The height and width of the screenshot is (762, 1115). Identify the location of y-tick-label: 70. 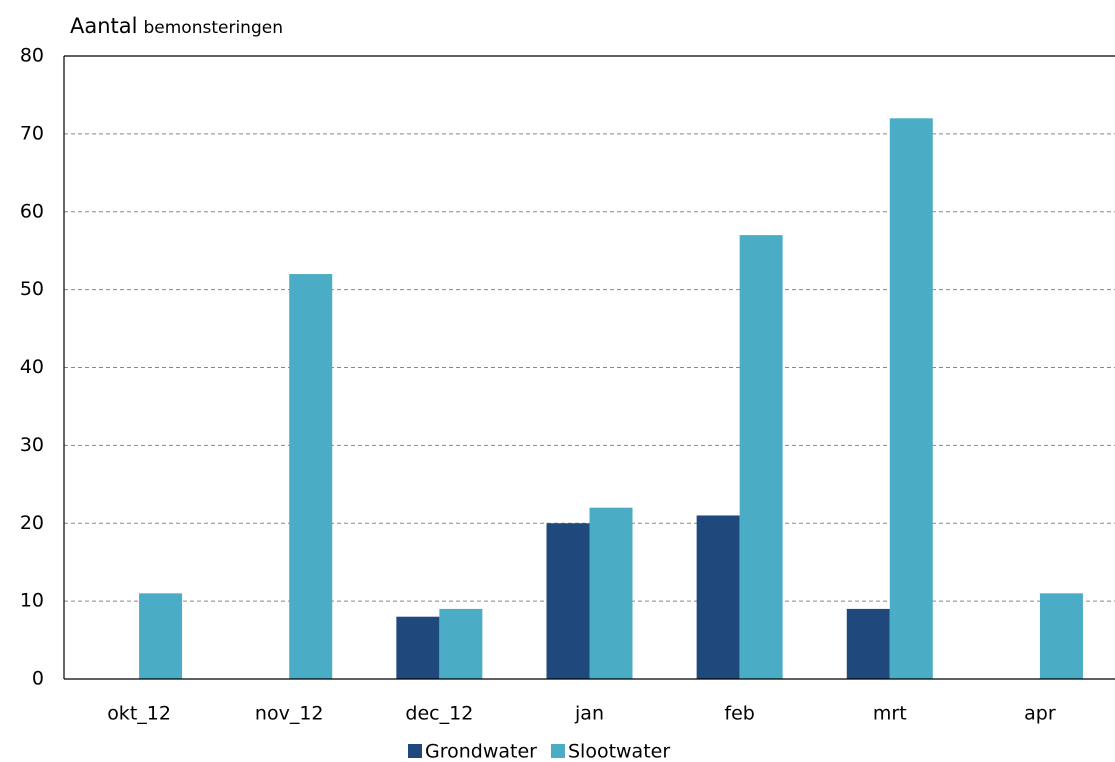
(32, 133).